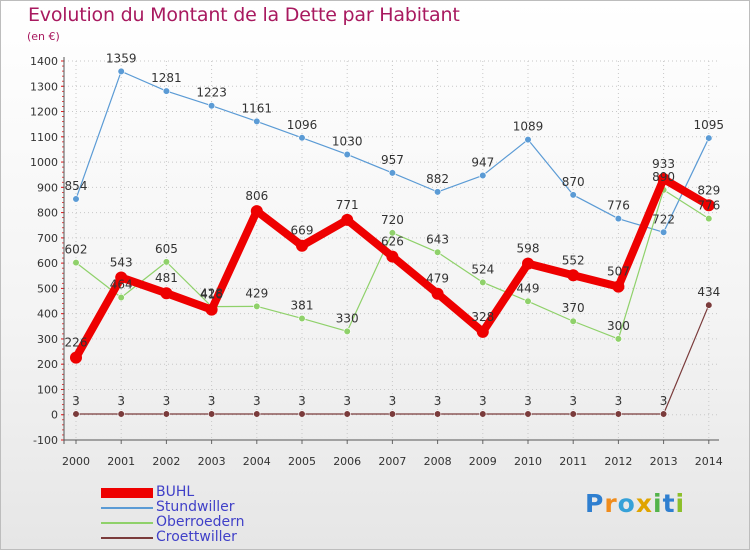 Image resolution: width=750 pixels, height=550 pixels. What do you see at coordinates (47, 314) in the screenshot?
I see `y-tick-label: 400` at bounding box center [47, 314].